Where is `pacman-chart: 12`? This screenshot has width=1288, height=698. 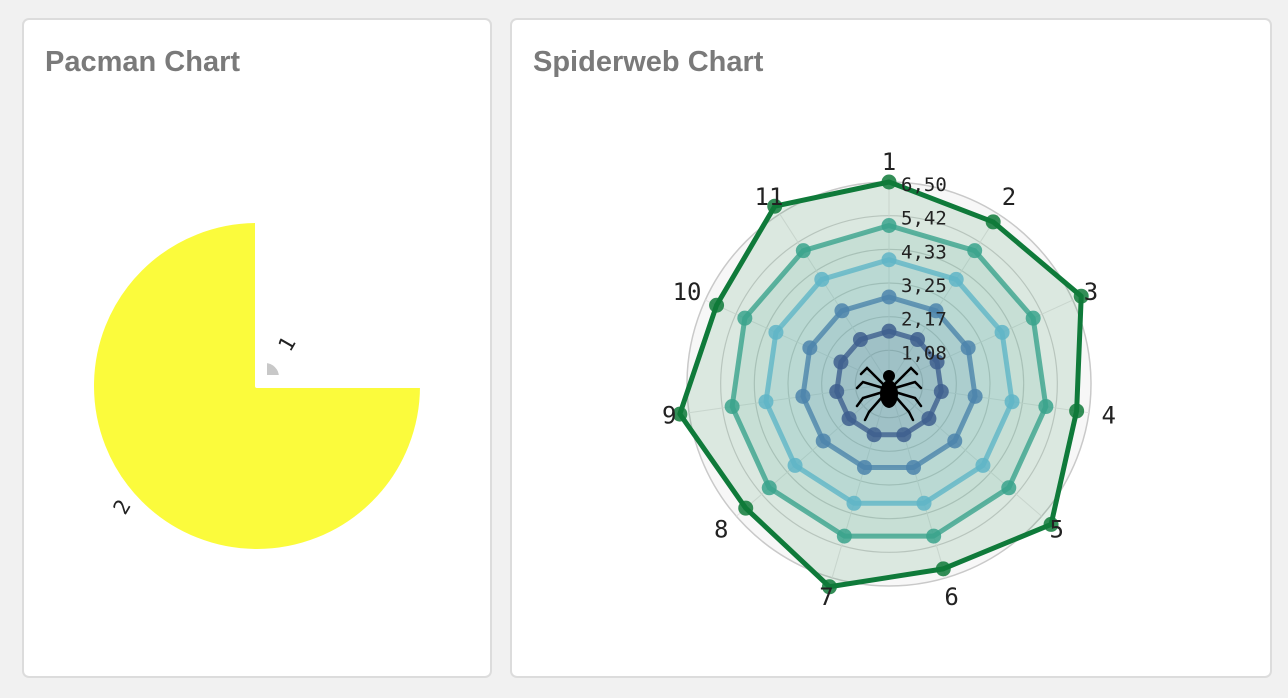 pacman-chart: 12 is located at coordinates (257, 386).